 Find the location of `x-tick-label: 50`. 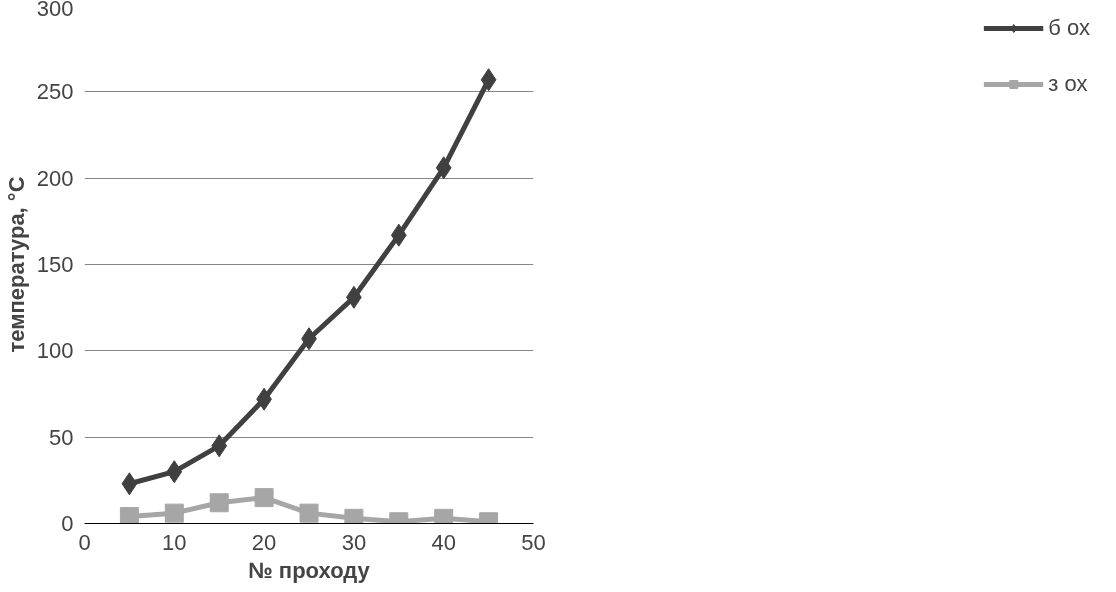

x-tick-label: 50 is located at coordinates (533, 542).